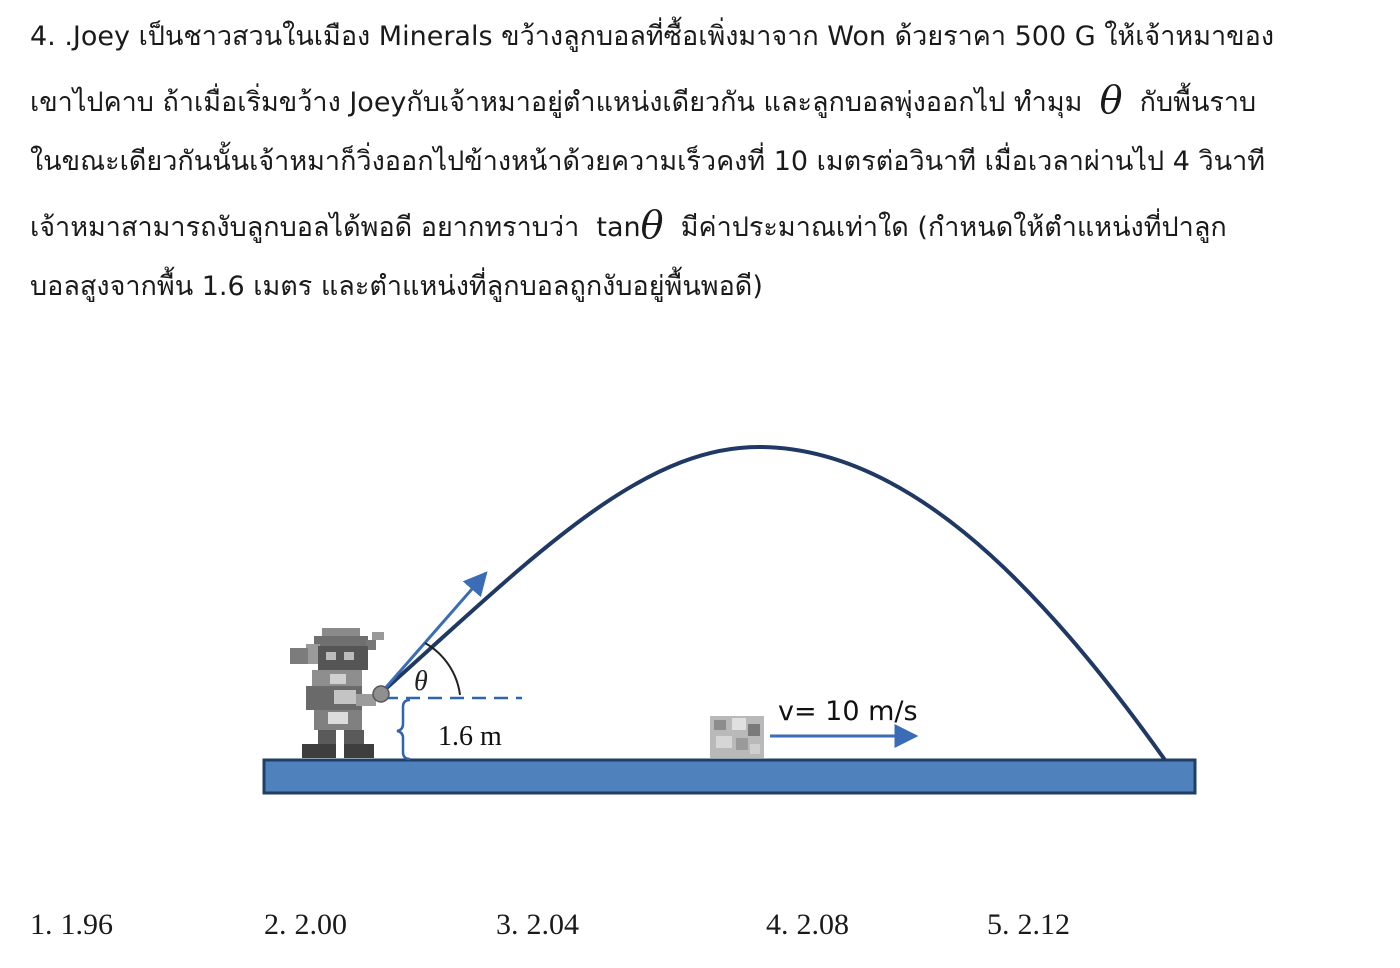 Image resolution: width=1400 pixels, height=968 pixels. I want to click on choice-1-value: 1.96, so click(87, 924).